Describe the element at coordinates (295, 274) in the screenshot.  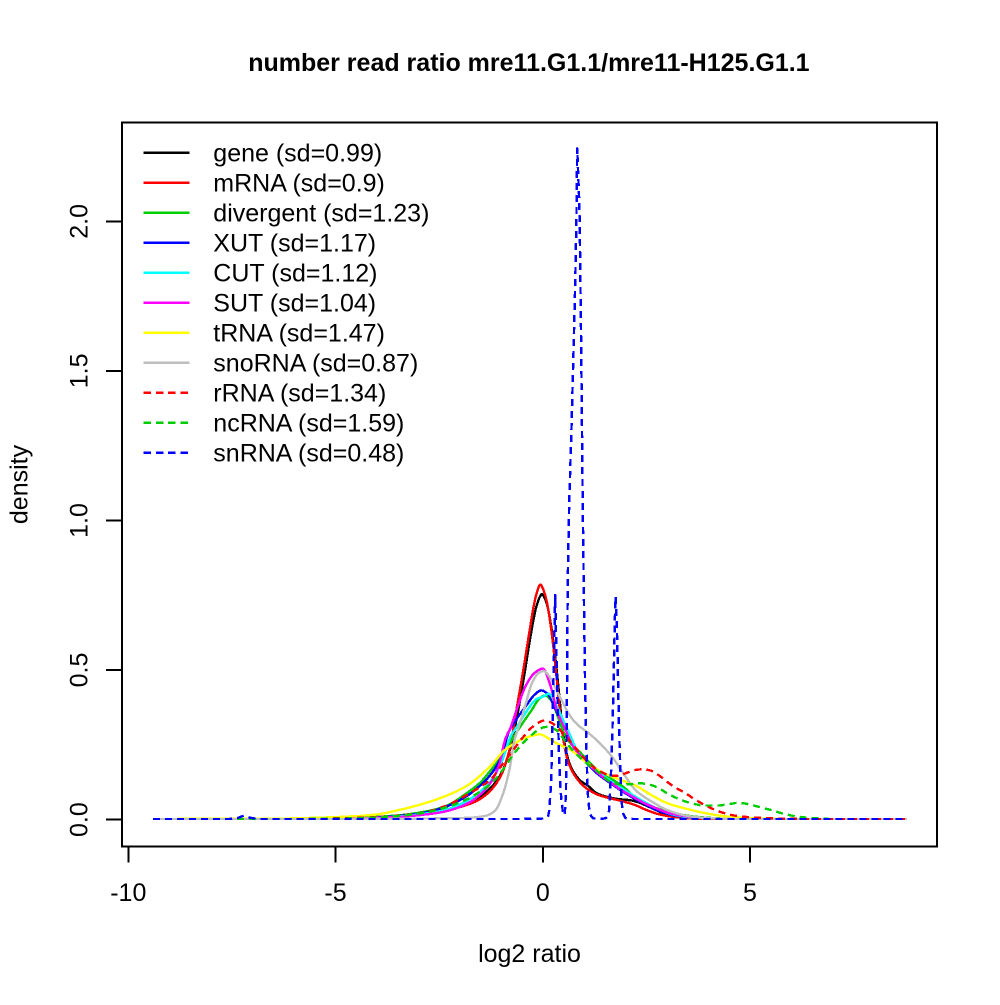
I see `svg-text: CUT (sd=1.12)` at that location.